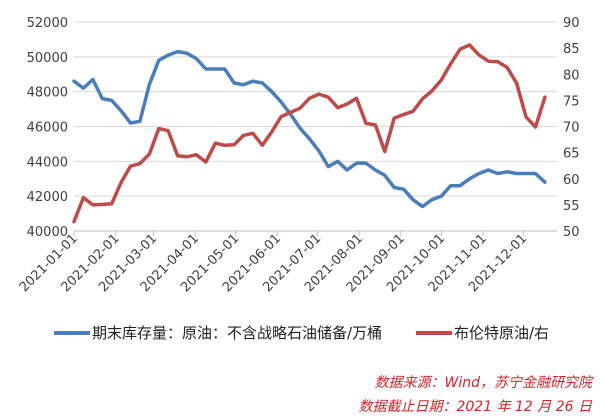 The height and width of the screenshot is (416, 604). Describe the element at coordinates (475, 407) in the screenshot. I see `data-cutoff-date-note: 数据截止日期：2021 年 12 月 26 日` at that location.